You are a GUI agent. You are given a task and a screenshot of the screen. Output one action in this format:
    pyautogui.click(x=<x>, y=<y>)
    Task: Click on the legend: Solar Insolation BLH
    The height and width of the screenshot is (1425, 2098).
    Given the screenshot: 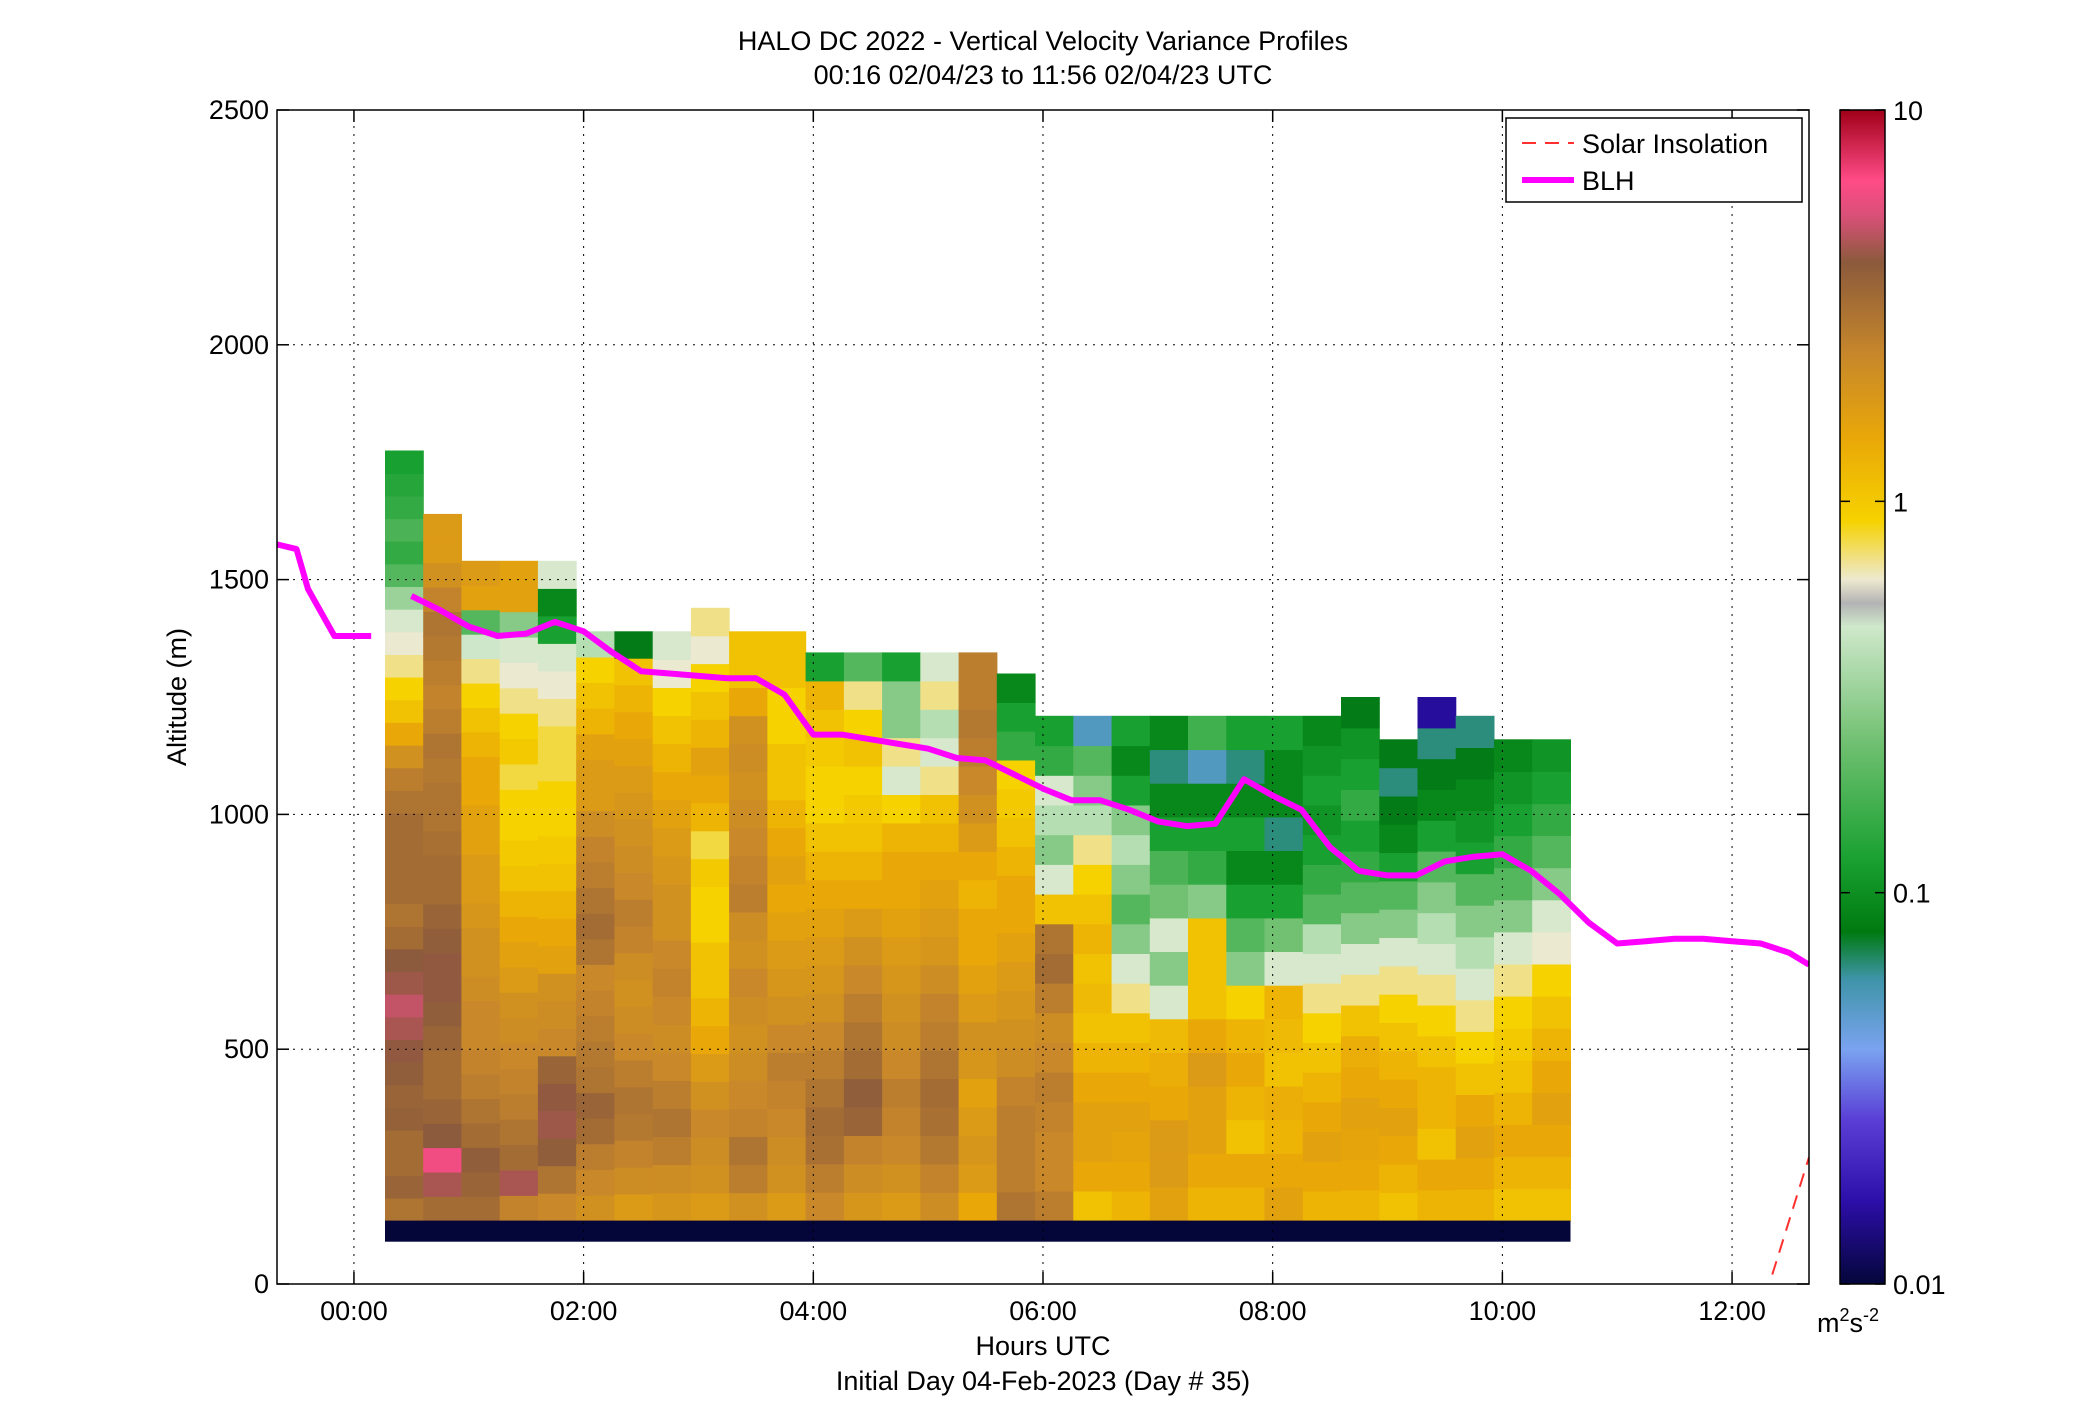 What is the action you would take?
    pyautogui.click(x=1654, y=160)
    